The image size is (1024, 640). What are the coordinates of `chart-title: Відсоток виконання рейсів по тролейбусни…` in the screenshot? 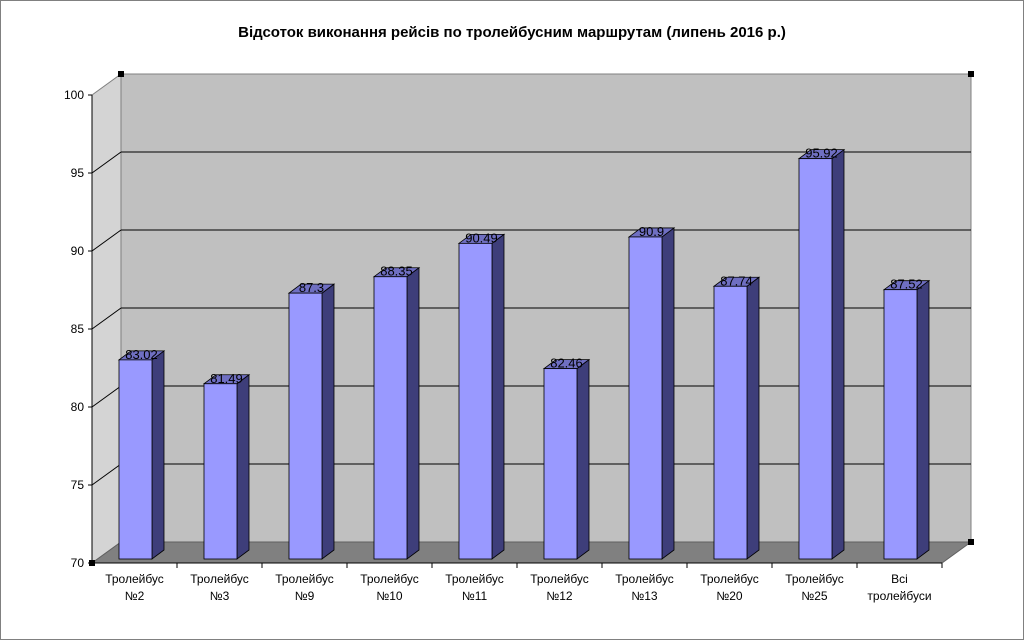 It's located at (512, 32).